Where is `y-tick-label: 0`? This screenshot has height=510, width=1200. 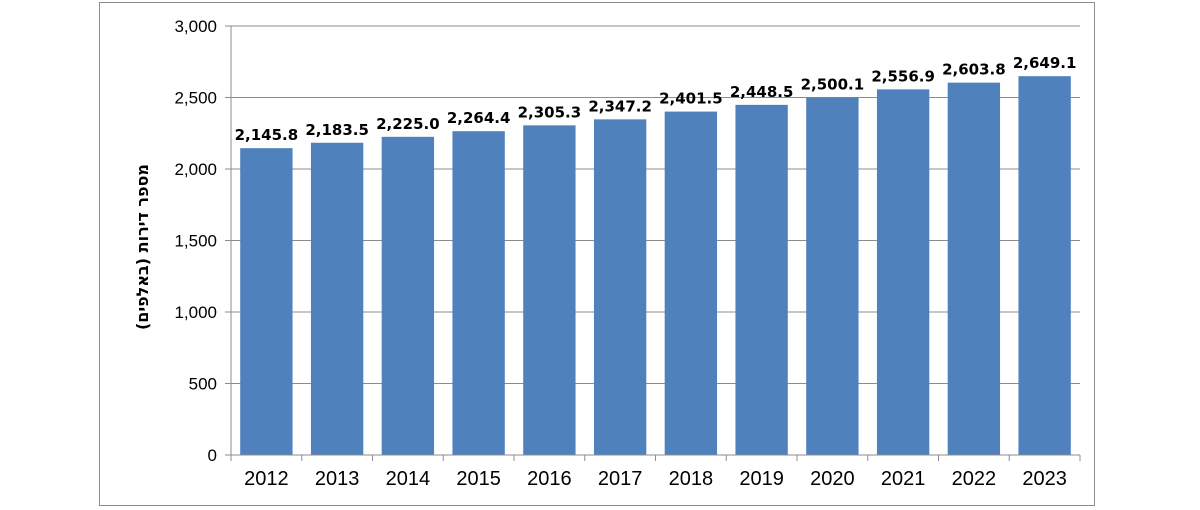
y-tick-label: 0 is located at coordinates (212, 455).